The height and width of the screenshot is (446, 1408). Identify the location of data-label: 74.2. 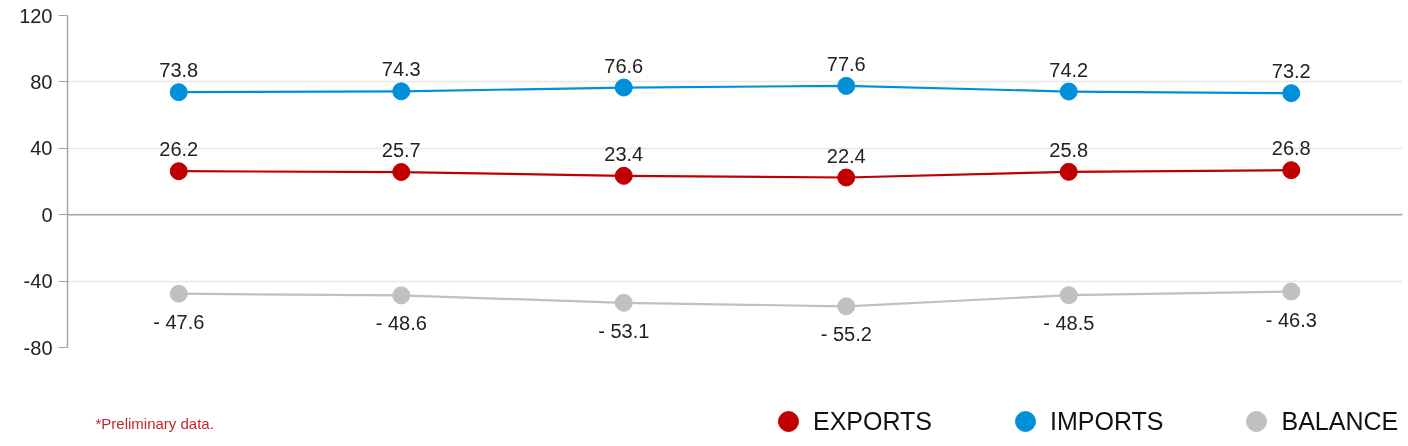
(1069, 69).